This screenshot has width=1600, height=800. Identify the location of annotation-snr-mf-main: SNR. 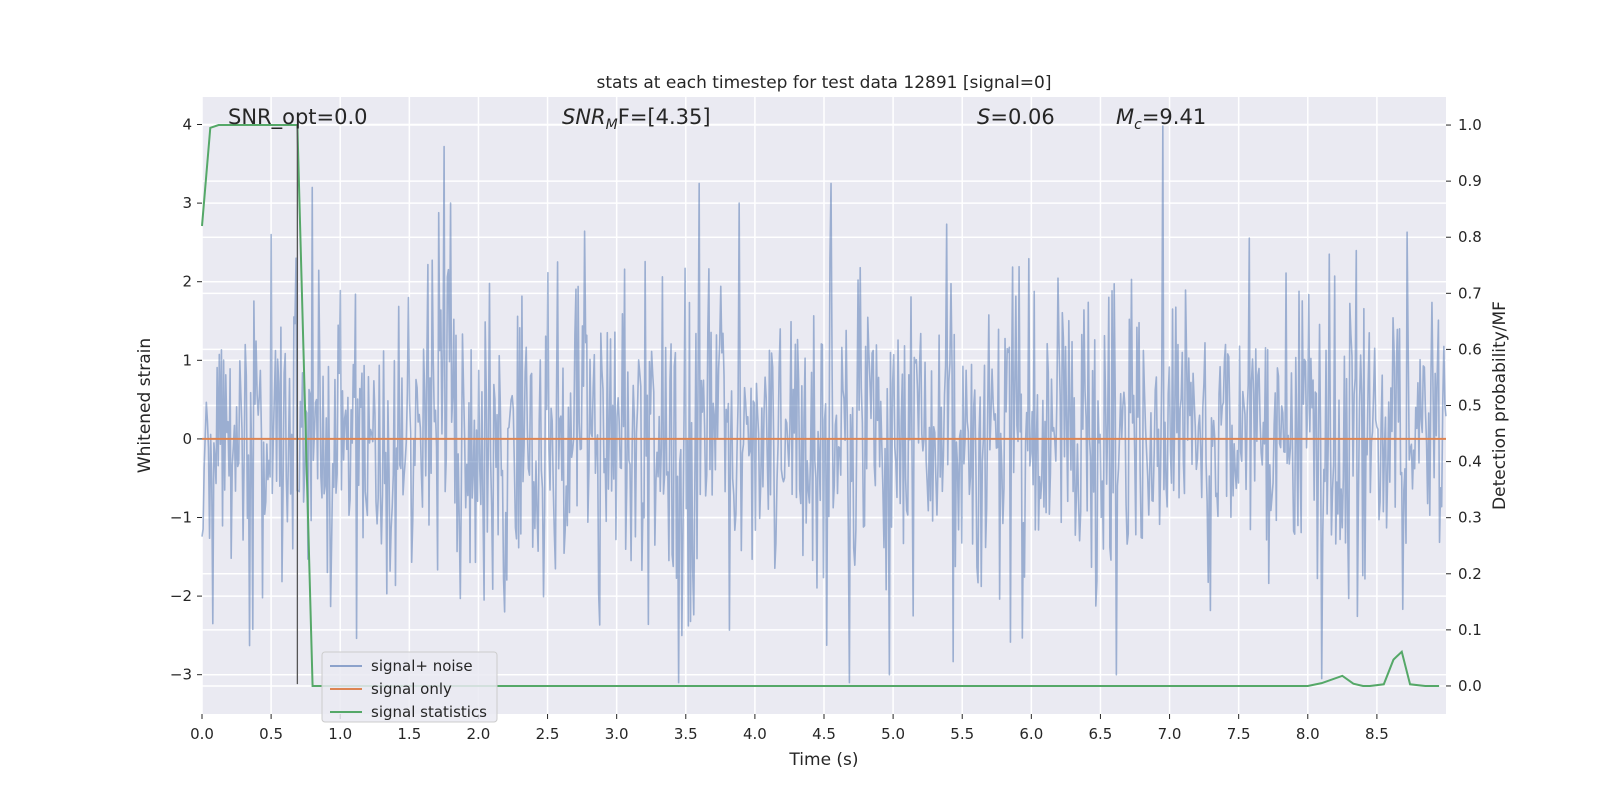
(584, 117).